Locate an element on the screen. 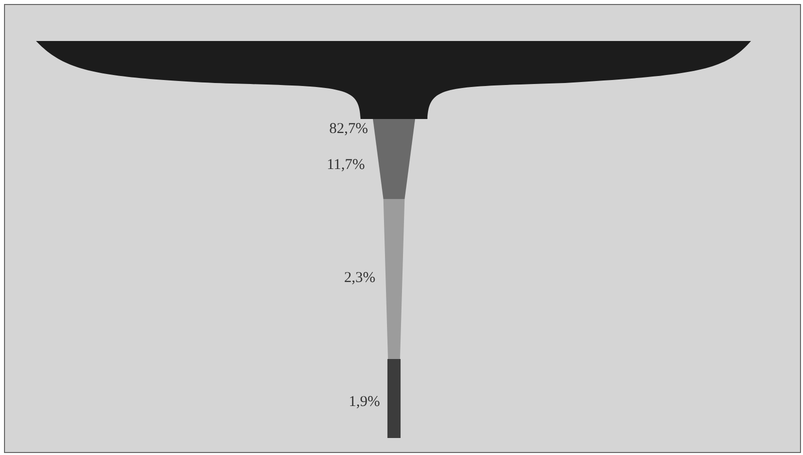 The width and height of the screenshot is (803, 455). data-label: 1,9% is located at coordinates (364, 402).